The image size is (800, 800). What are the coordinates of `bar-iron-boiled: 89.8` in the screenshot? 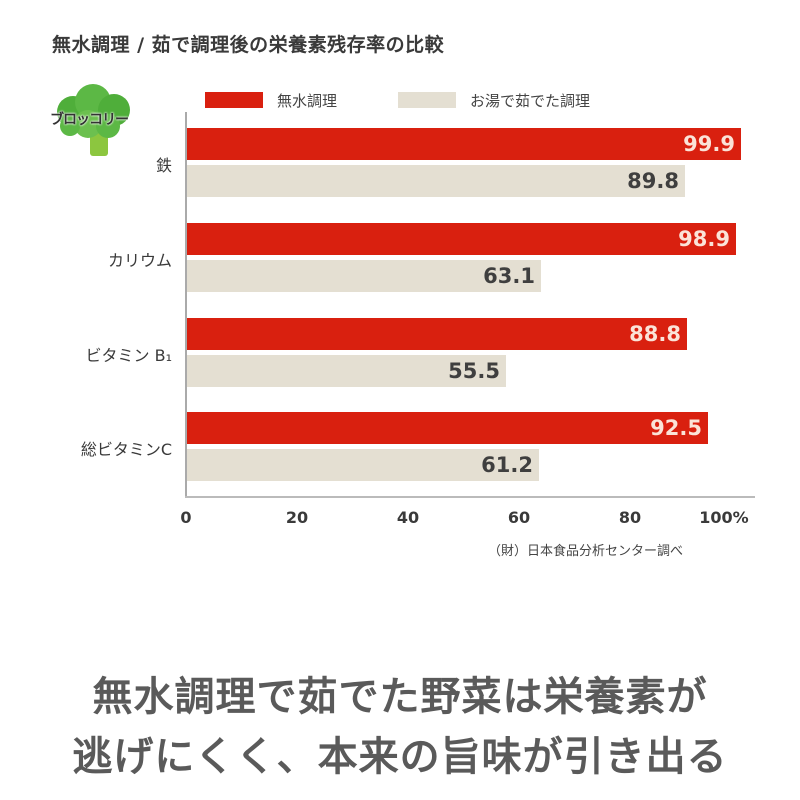 It's located at (436, 181).